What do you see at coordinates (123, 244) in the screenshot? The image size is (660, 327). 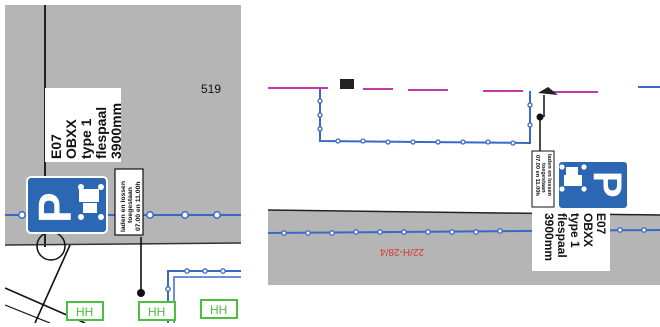 I see `road-edge` at bounding box center [123, 244].